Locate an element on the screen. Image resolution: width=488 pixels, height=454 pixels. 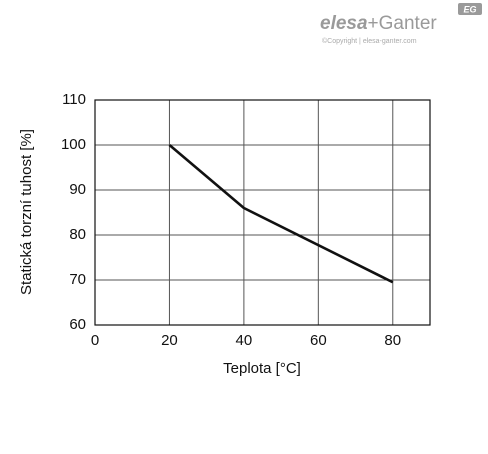
y-tick-label: 90 is located at coordinates (77, 189).